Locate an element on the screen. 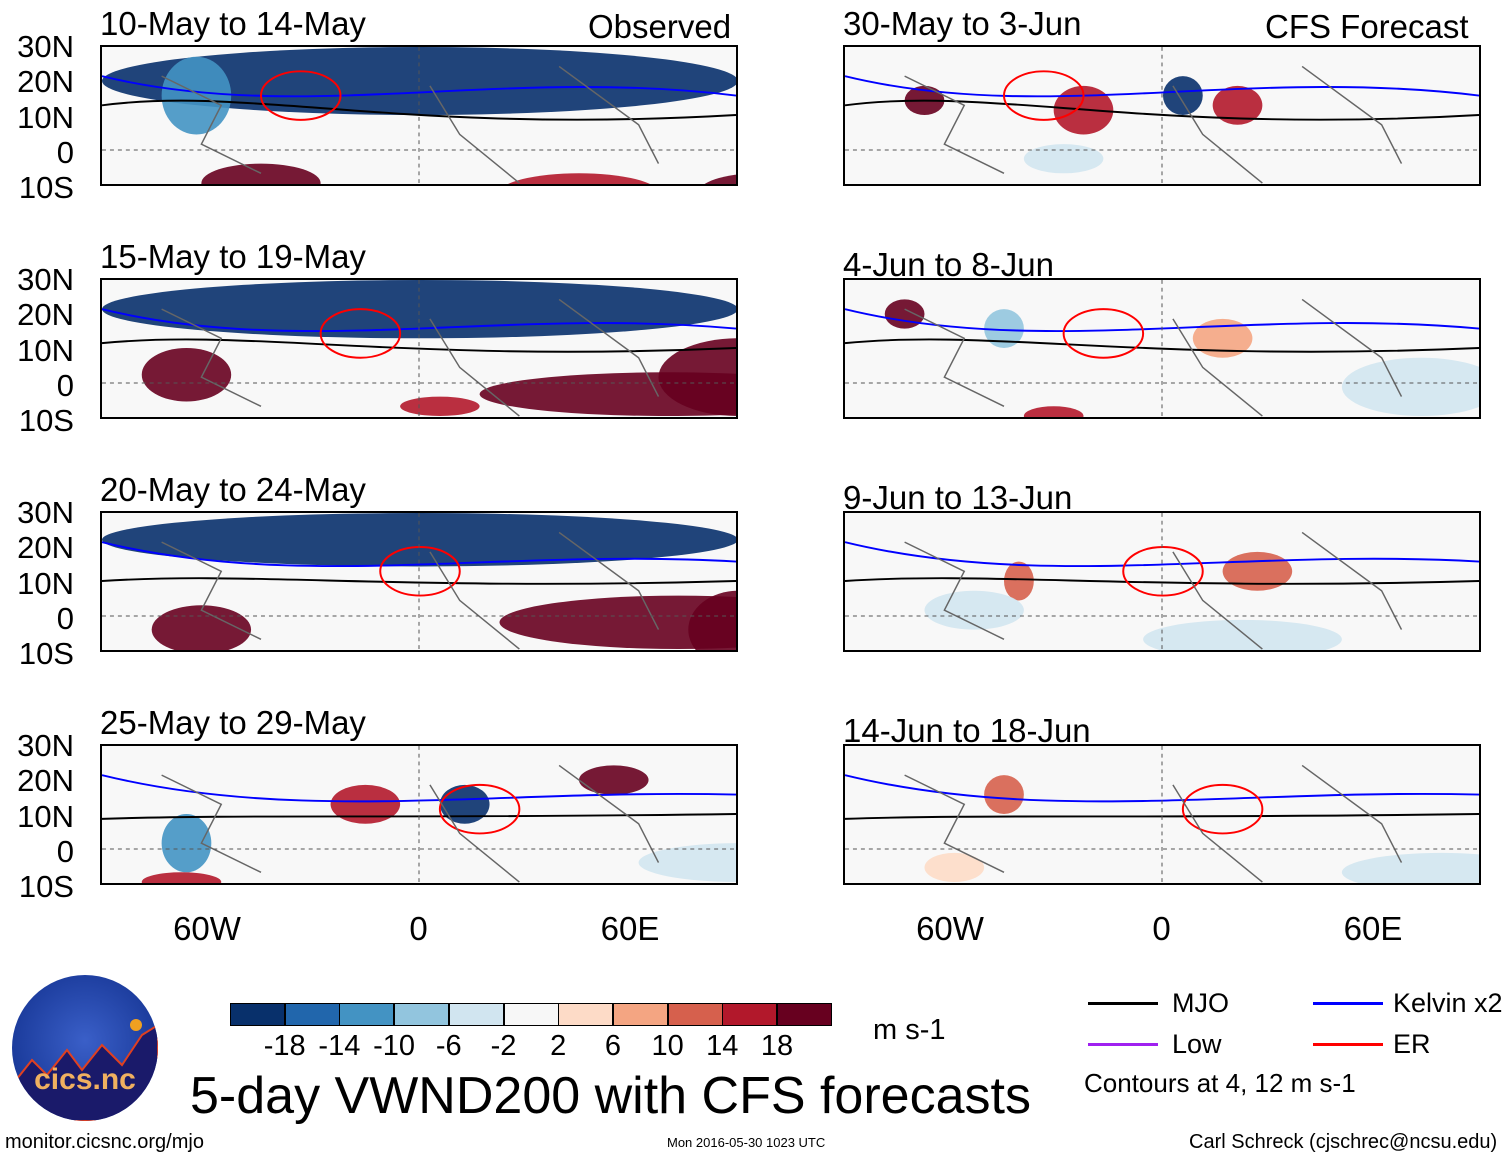  panel-title: 15-May to 19-May is located at coordinates (233, 256).